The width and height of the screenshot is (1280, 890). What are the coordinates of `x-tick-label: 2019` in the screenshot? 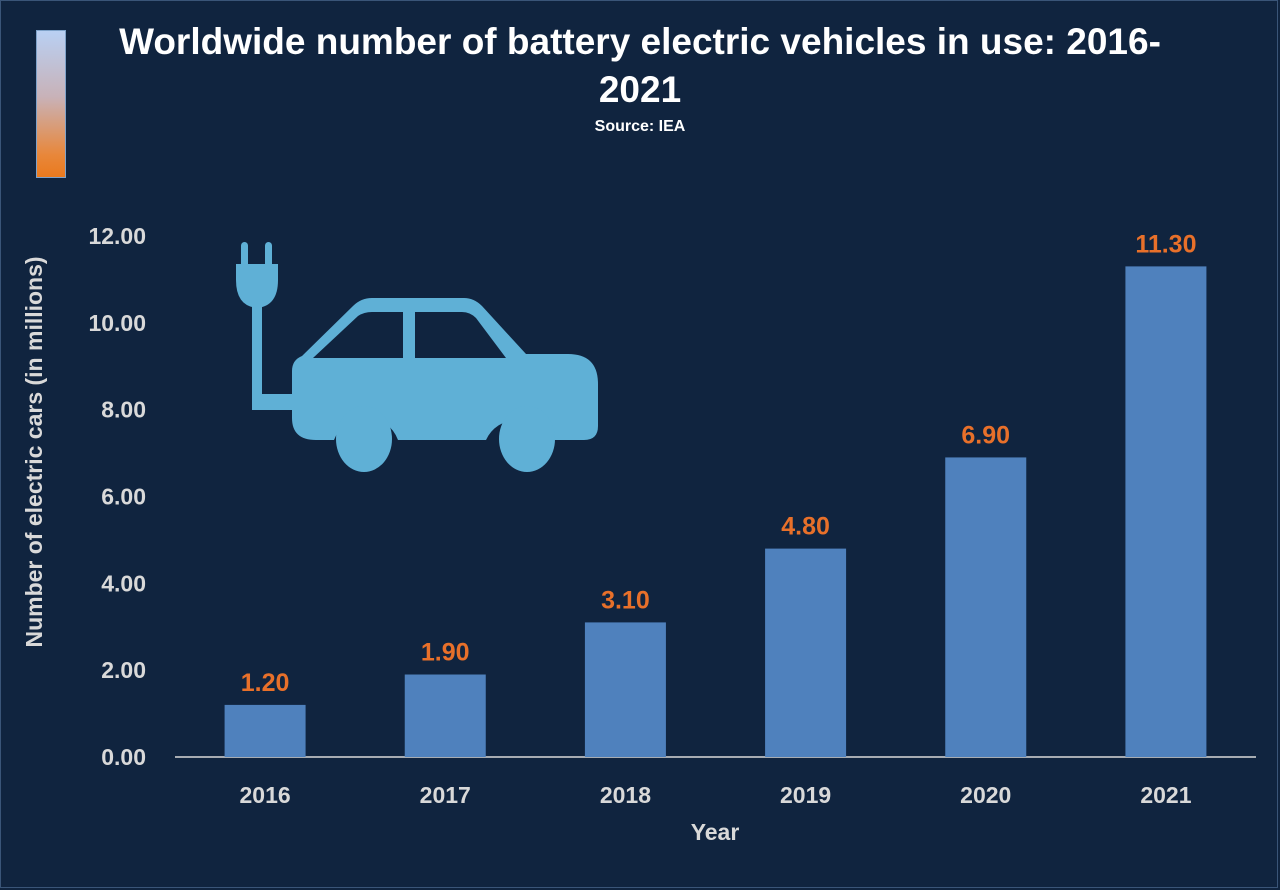 It's located at (805, 795).